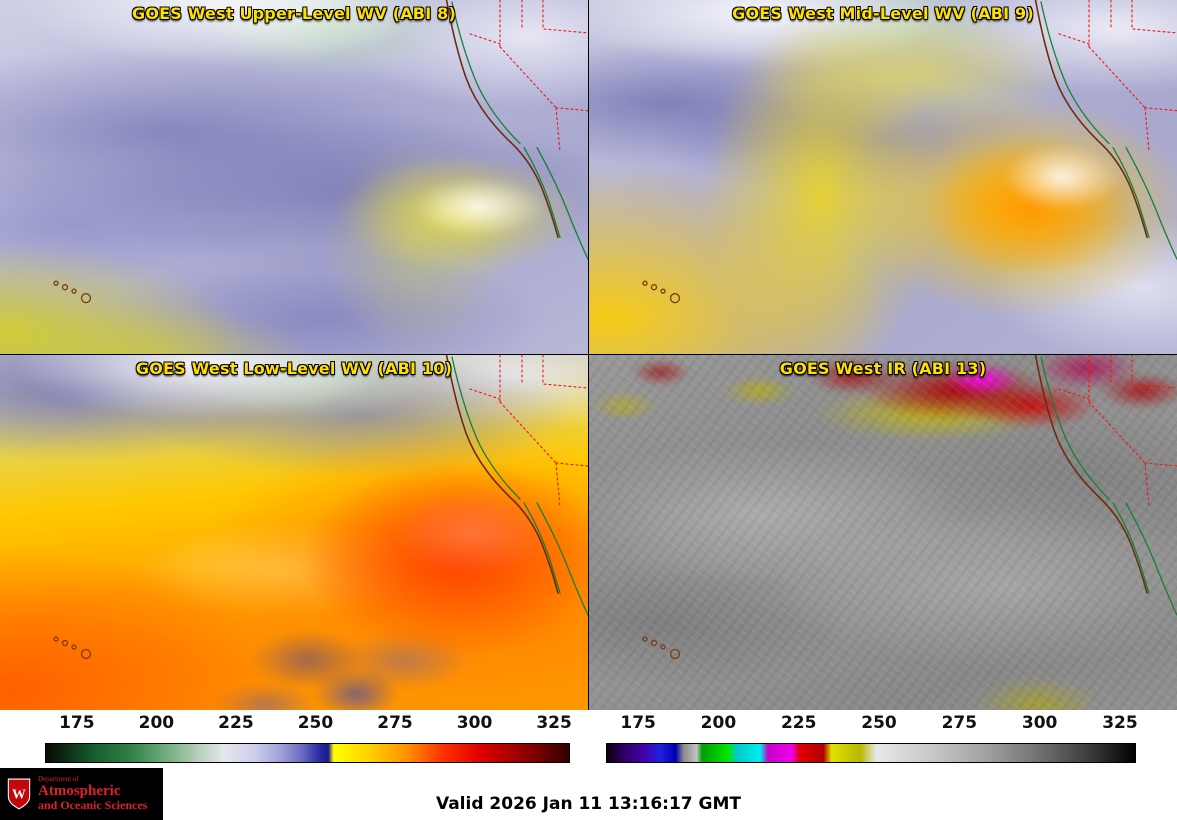 This screenshot has width=1177, height=820. I want to click on logo-oceanic-line: and Oceanic Sciences, so click(93, 805).